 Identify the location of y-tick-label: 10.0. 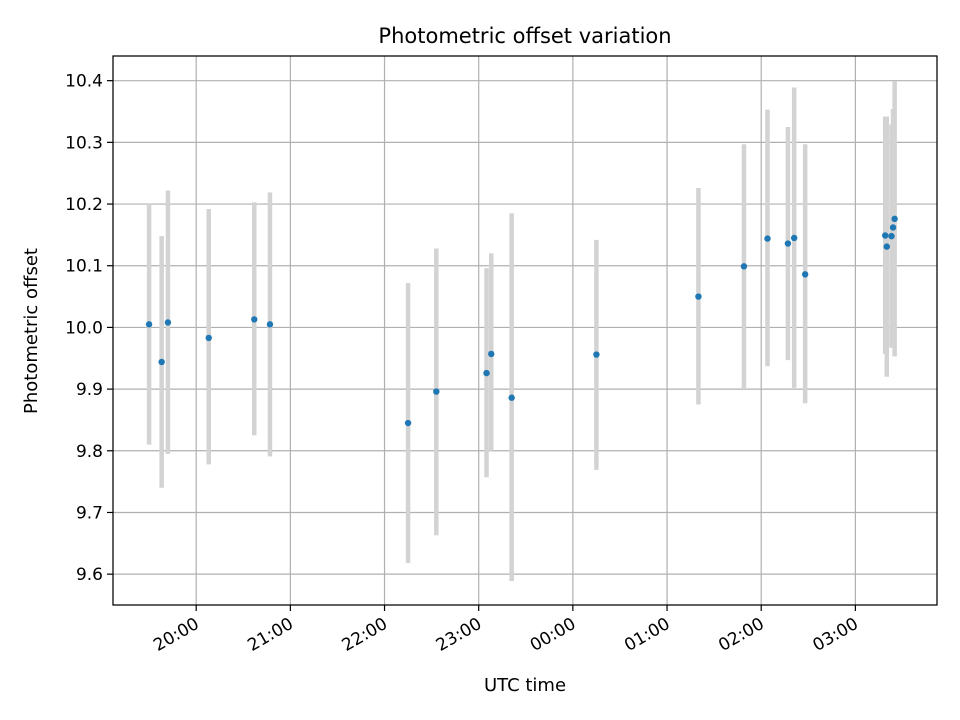
(84, 328).